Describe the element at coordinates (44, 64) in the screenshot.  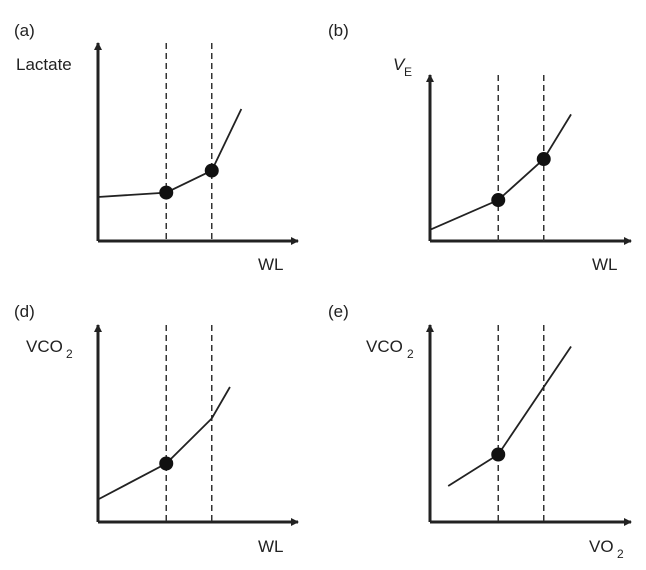
I see `panel-a-ylabel: Lactate` at that location.